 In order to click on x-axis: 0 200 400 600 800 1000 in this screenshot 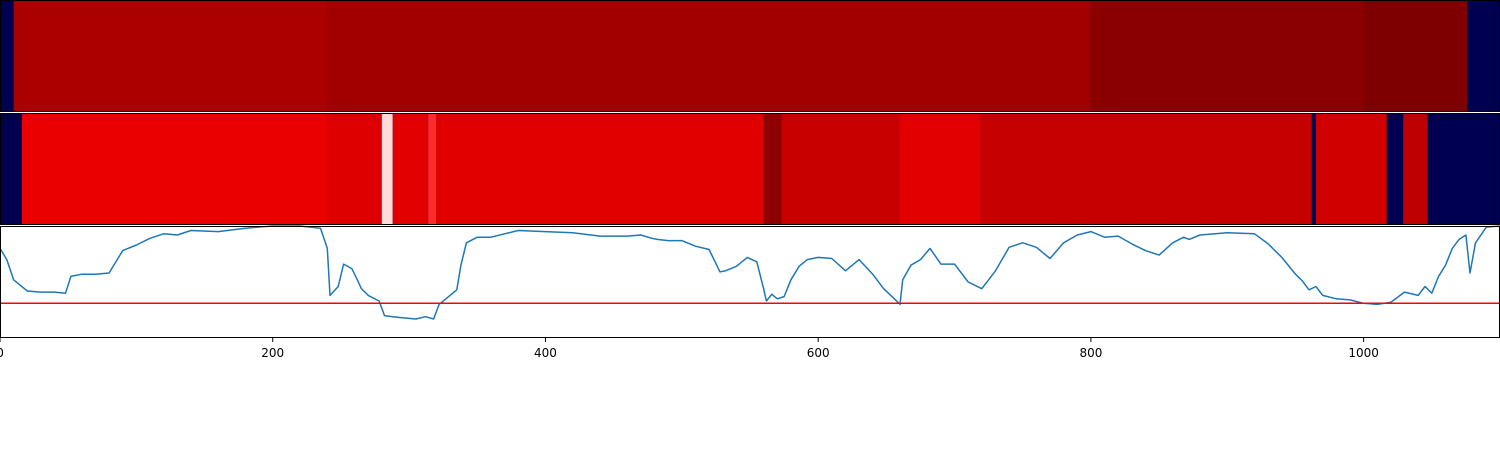, I will do `click(689, 349)`.